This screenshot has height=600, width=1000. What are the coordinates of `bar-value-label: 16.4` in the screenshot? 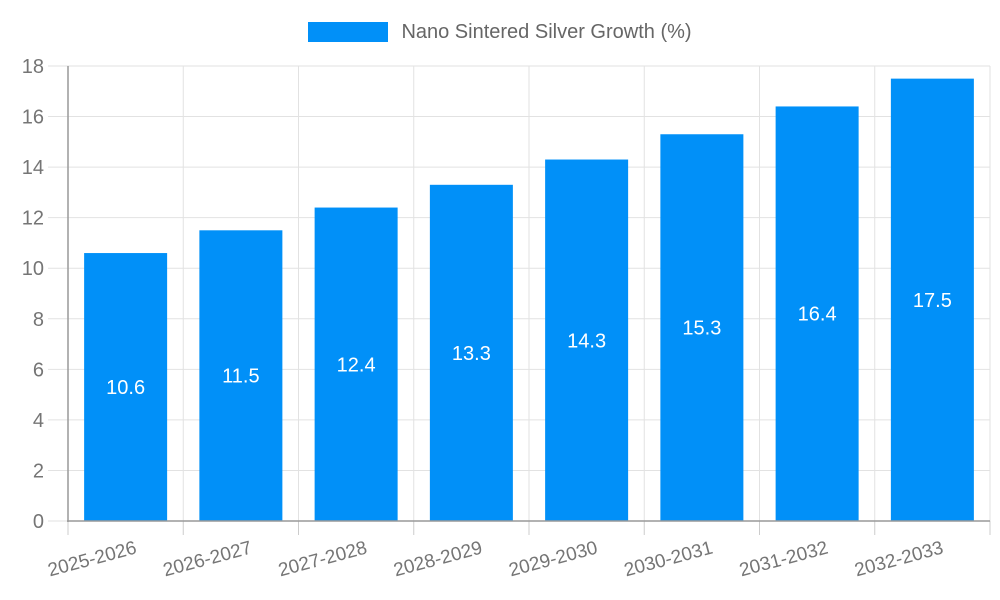 It's located at (817, 315).